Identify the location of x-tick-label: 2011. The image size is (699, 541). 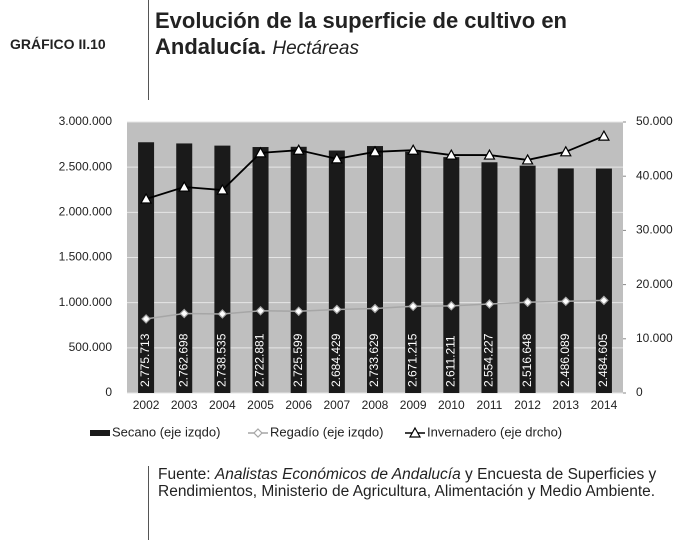
(490, 405).